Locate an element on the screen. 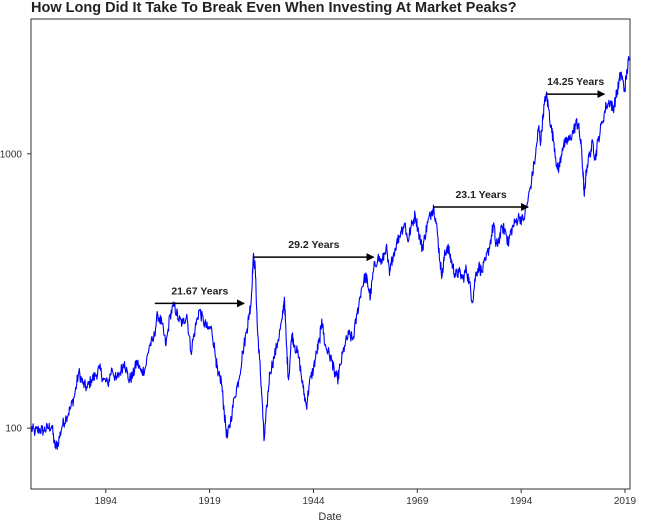 This screenshot has width=646, height=525. x-tick-label: 1969 is located at coordinates (417, 501).